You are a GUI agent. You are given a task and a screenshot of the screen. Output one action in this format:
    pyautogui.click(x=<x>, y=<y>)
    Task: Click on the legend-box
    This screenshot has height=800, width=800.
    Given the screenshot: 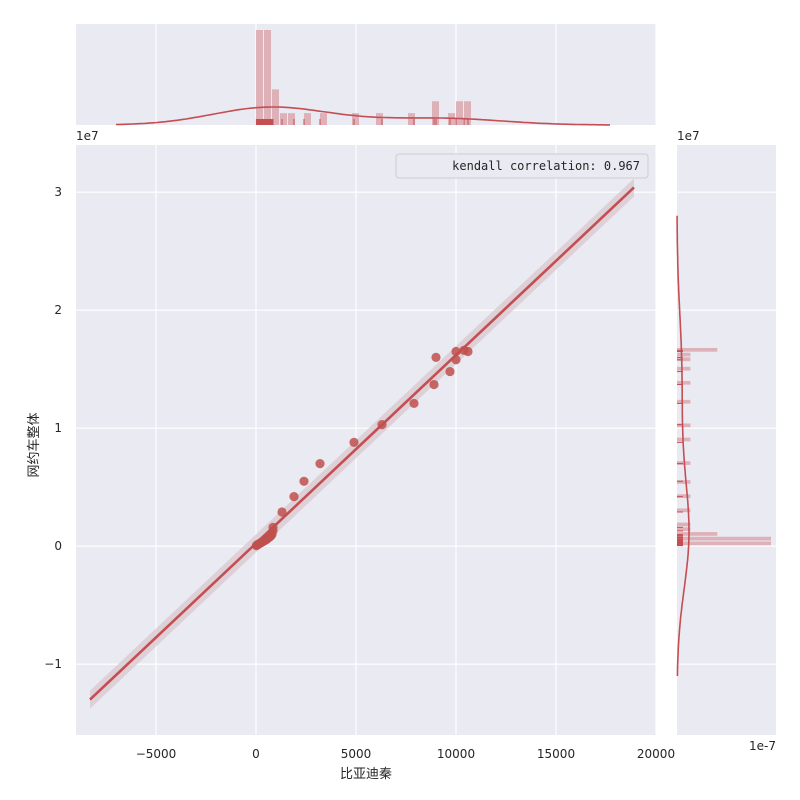 What is the action you would take?
    pyautogui.click(x=522, y=166)
    